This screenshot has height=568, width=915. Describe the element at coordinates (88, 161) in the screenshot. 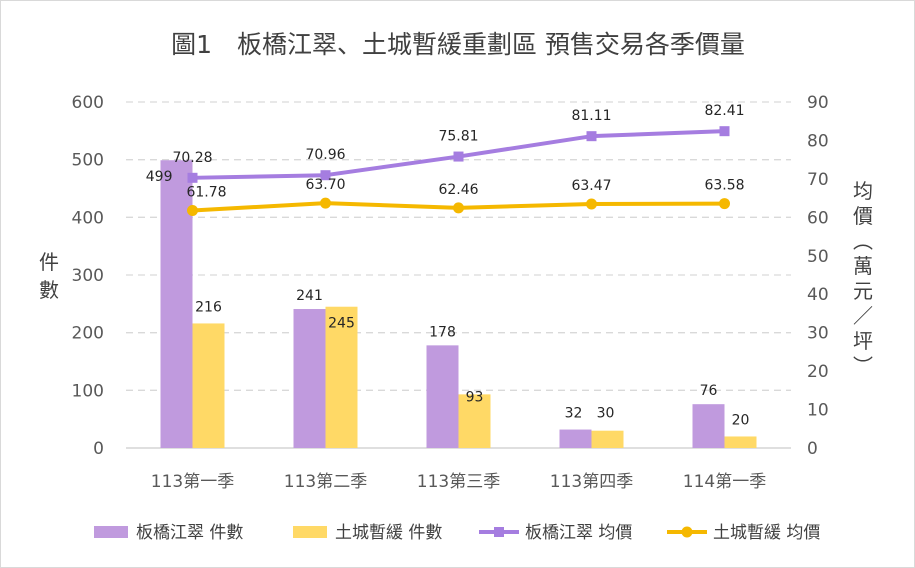

I see `left-tick-label: 500` at that location.